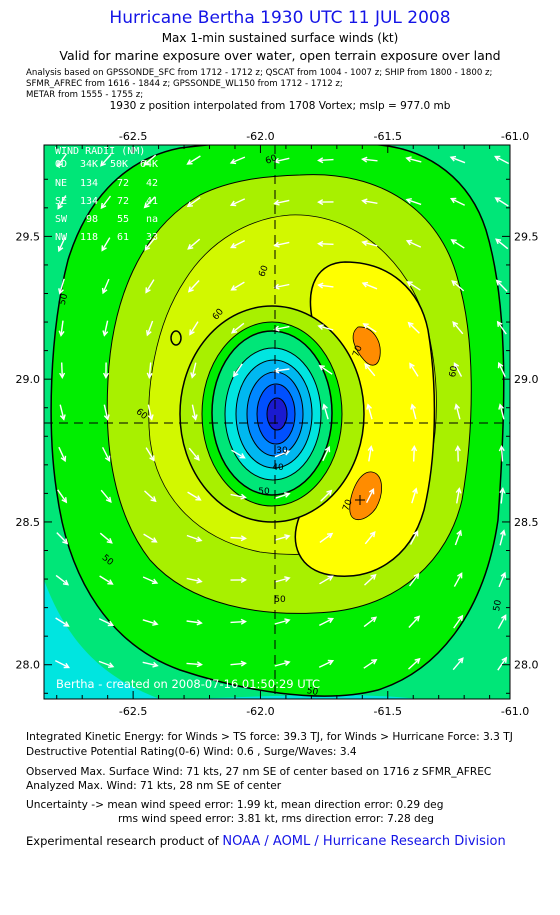 The height and width of the screenshot is (915, 560). What do you see at coordinates (149, 164) in the screenshot?
I see `wind-radii-col-64k: 64K` at bounding box center [149, 164].